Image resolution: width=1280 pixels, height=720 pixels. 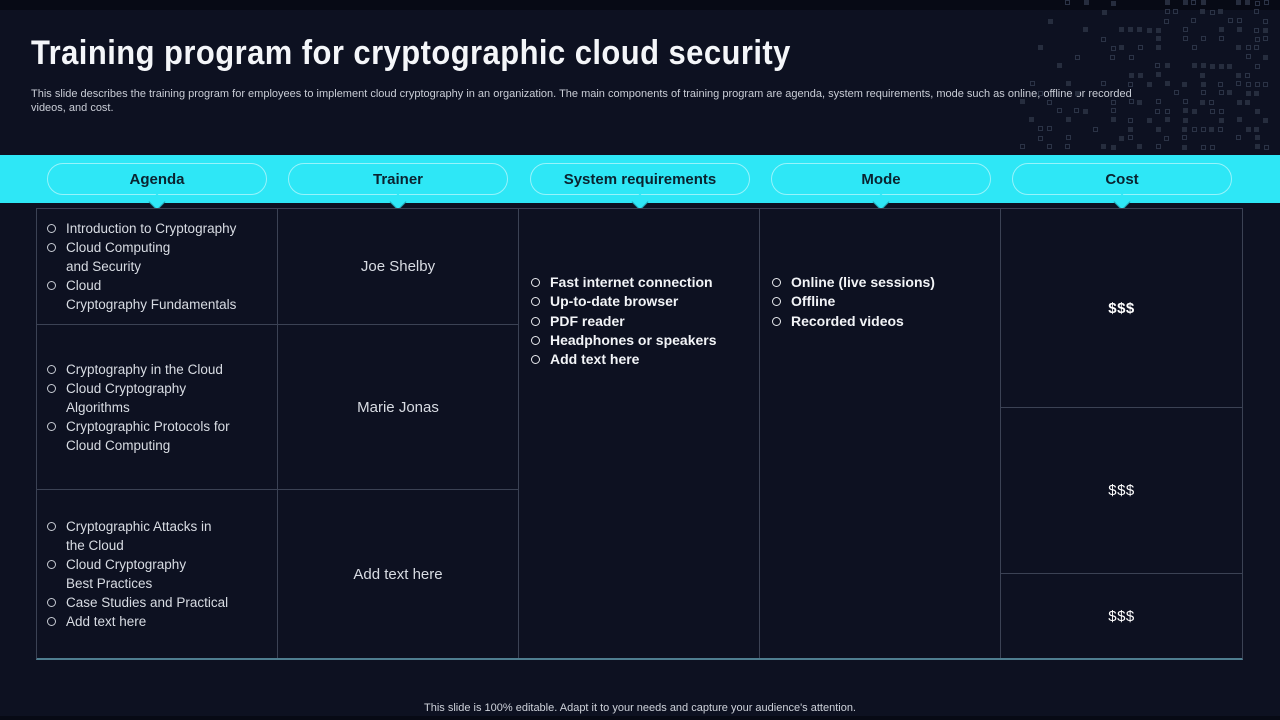 I want to click on list-item: Fast internet connection, so click(x=641, y=282).